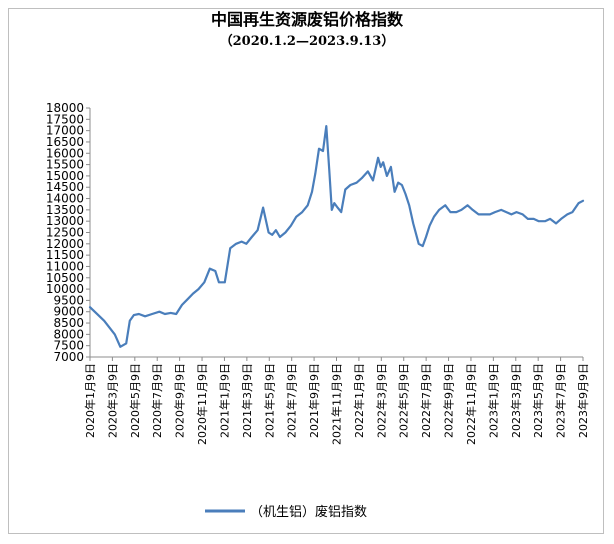 The width and height of the screenshot is (614, 544). What do you see at coordinates (68, 312) in the screenshot?
I see `y-tick-label: 9000` at bounding box center [68, 312].